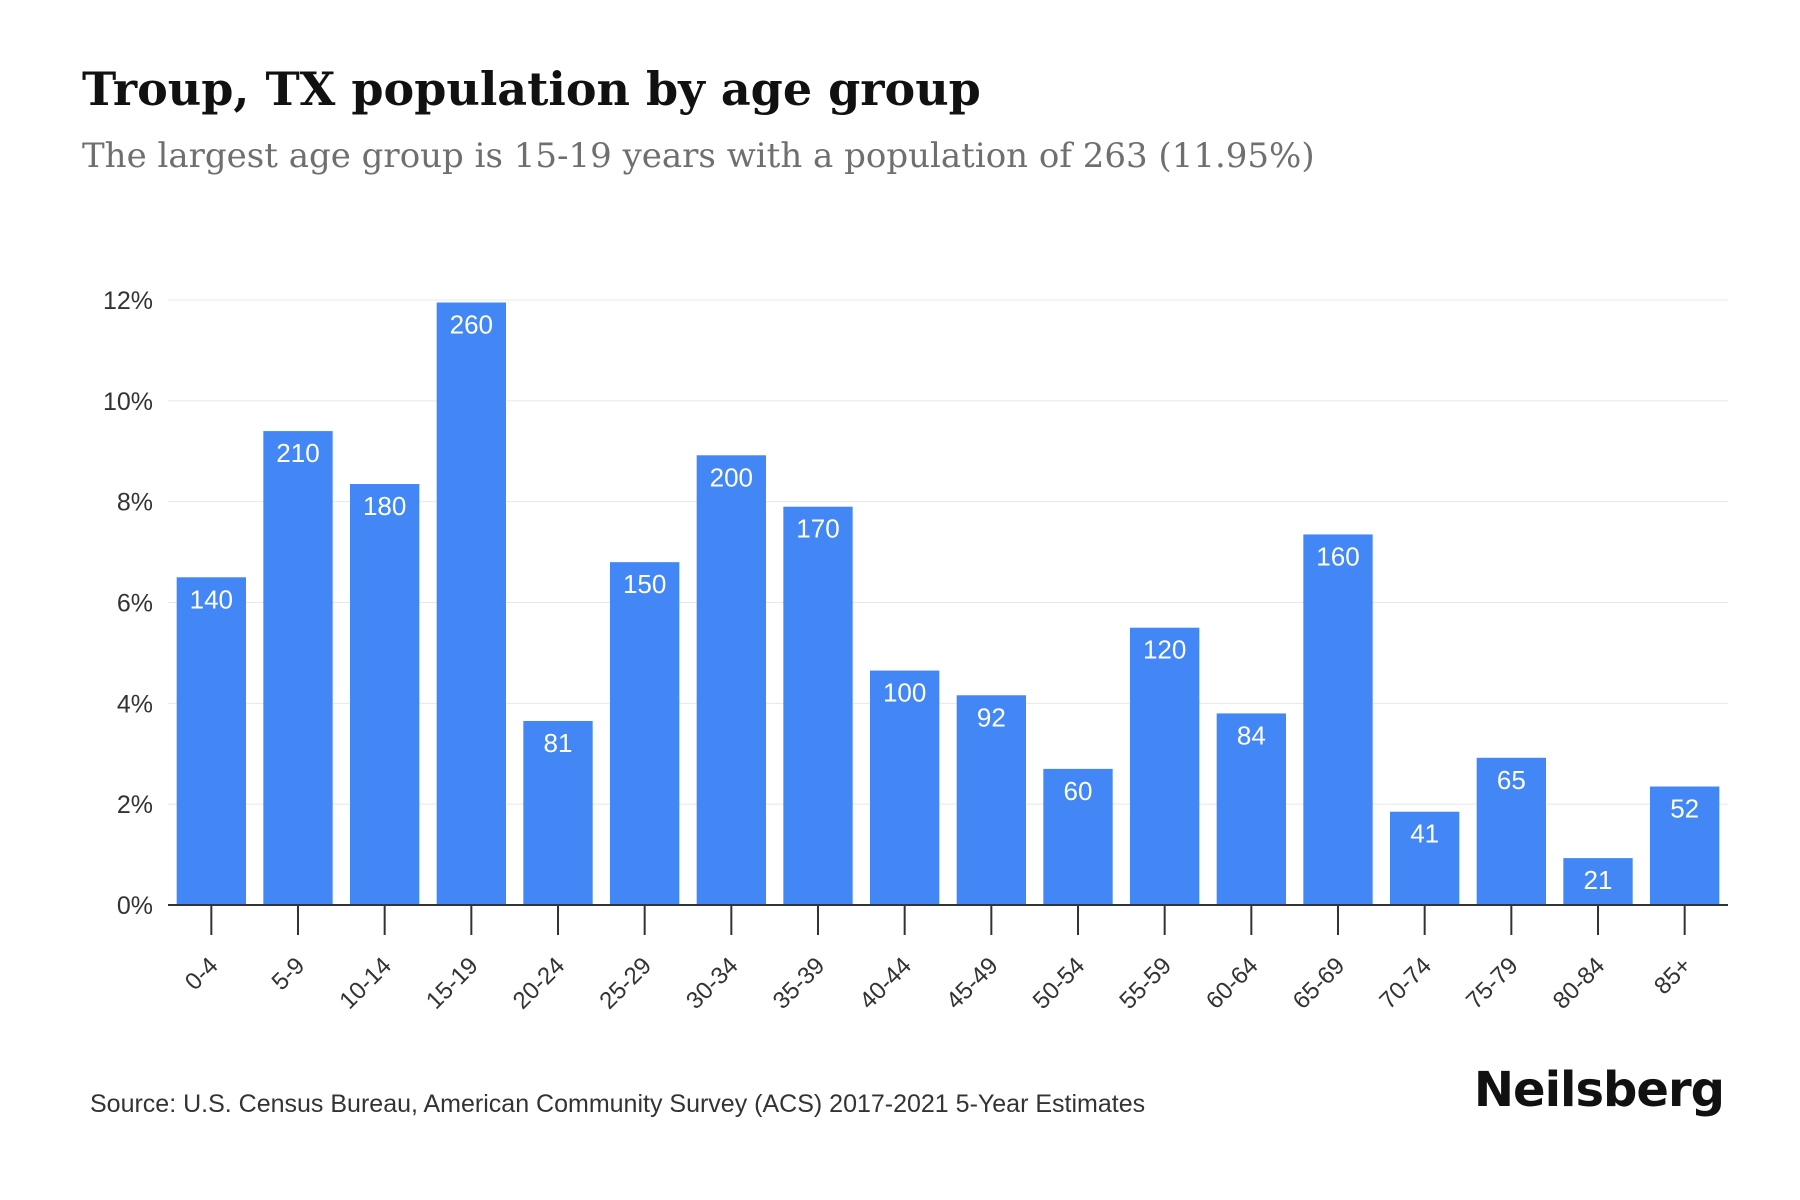 This screenshot has width=1800, height=1200. I want to click on x-tick-label: 85+, so click(1673, 976).